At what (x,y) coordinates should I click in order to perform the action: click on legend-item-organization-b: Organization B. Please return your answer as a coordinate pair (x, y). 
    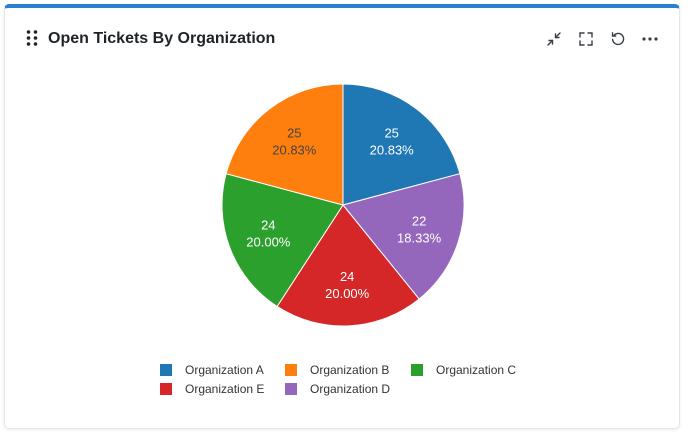
    Looking at the image, I should click on (348, 369).